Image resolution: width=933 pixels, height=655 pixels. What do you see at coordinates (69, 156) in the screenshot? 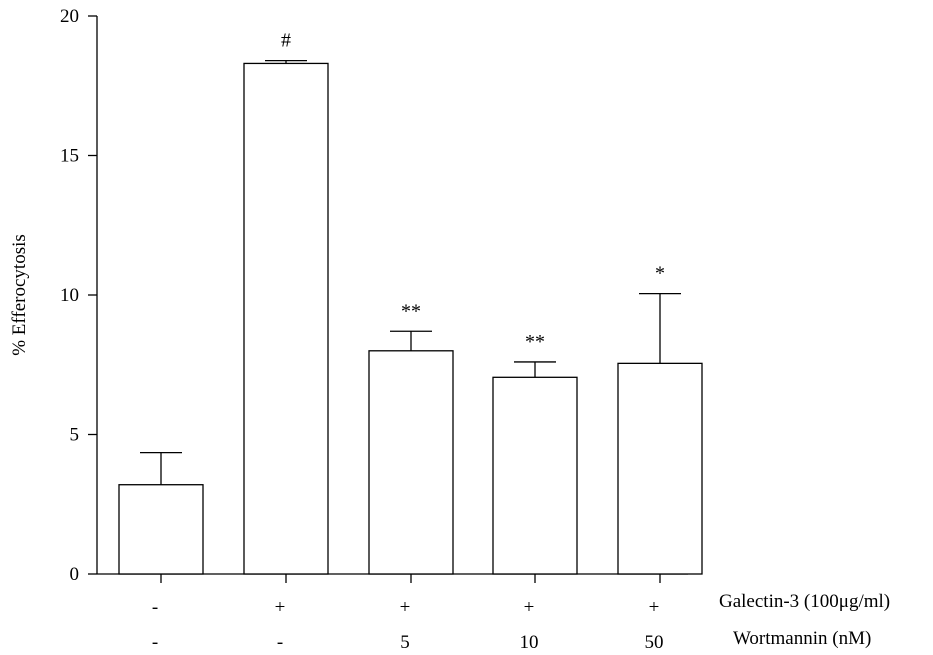
I see `y-tick-label: 15` at bounding box center [69, 156].